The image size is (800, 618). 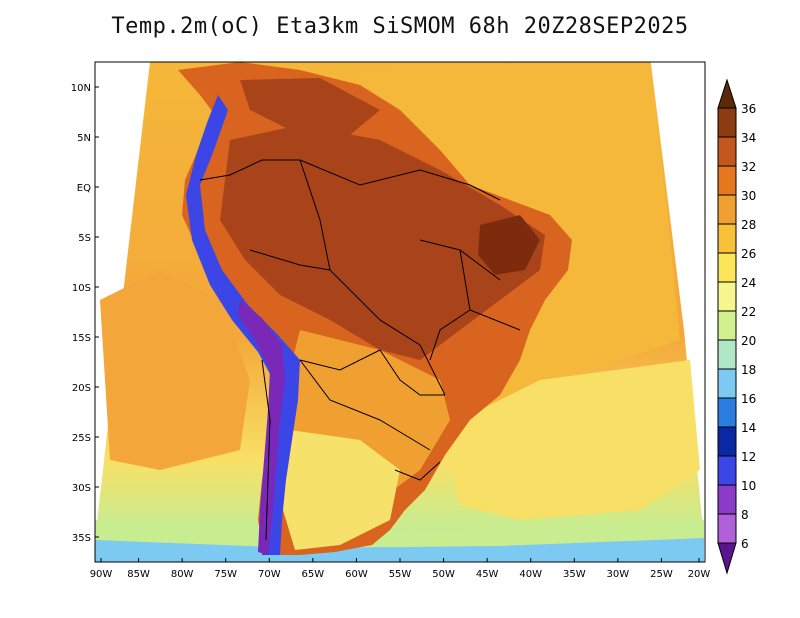 I want to click on lon-tick-label: 65W, so click(x=313, y=574).